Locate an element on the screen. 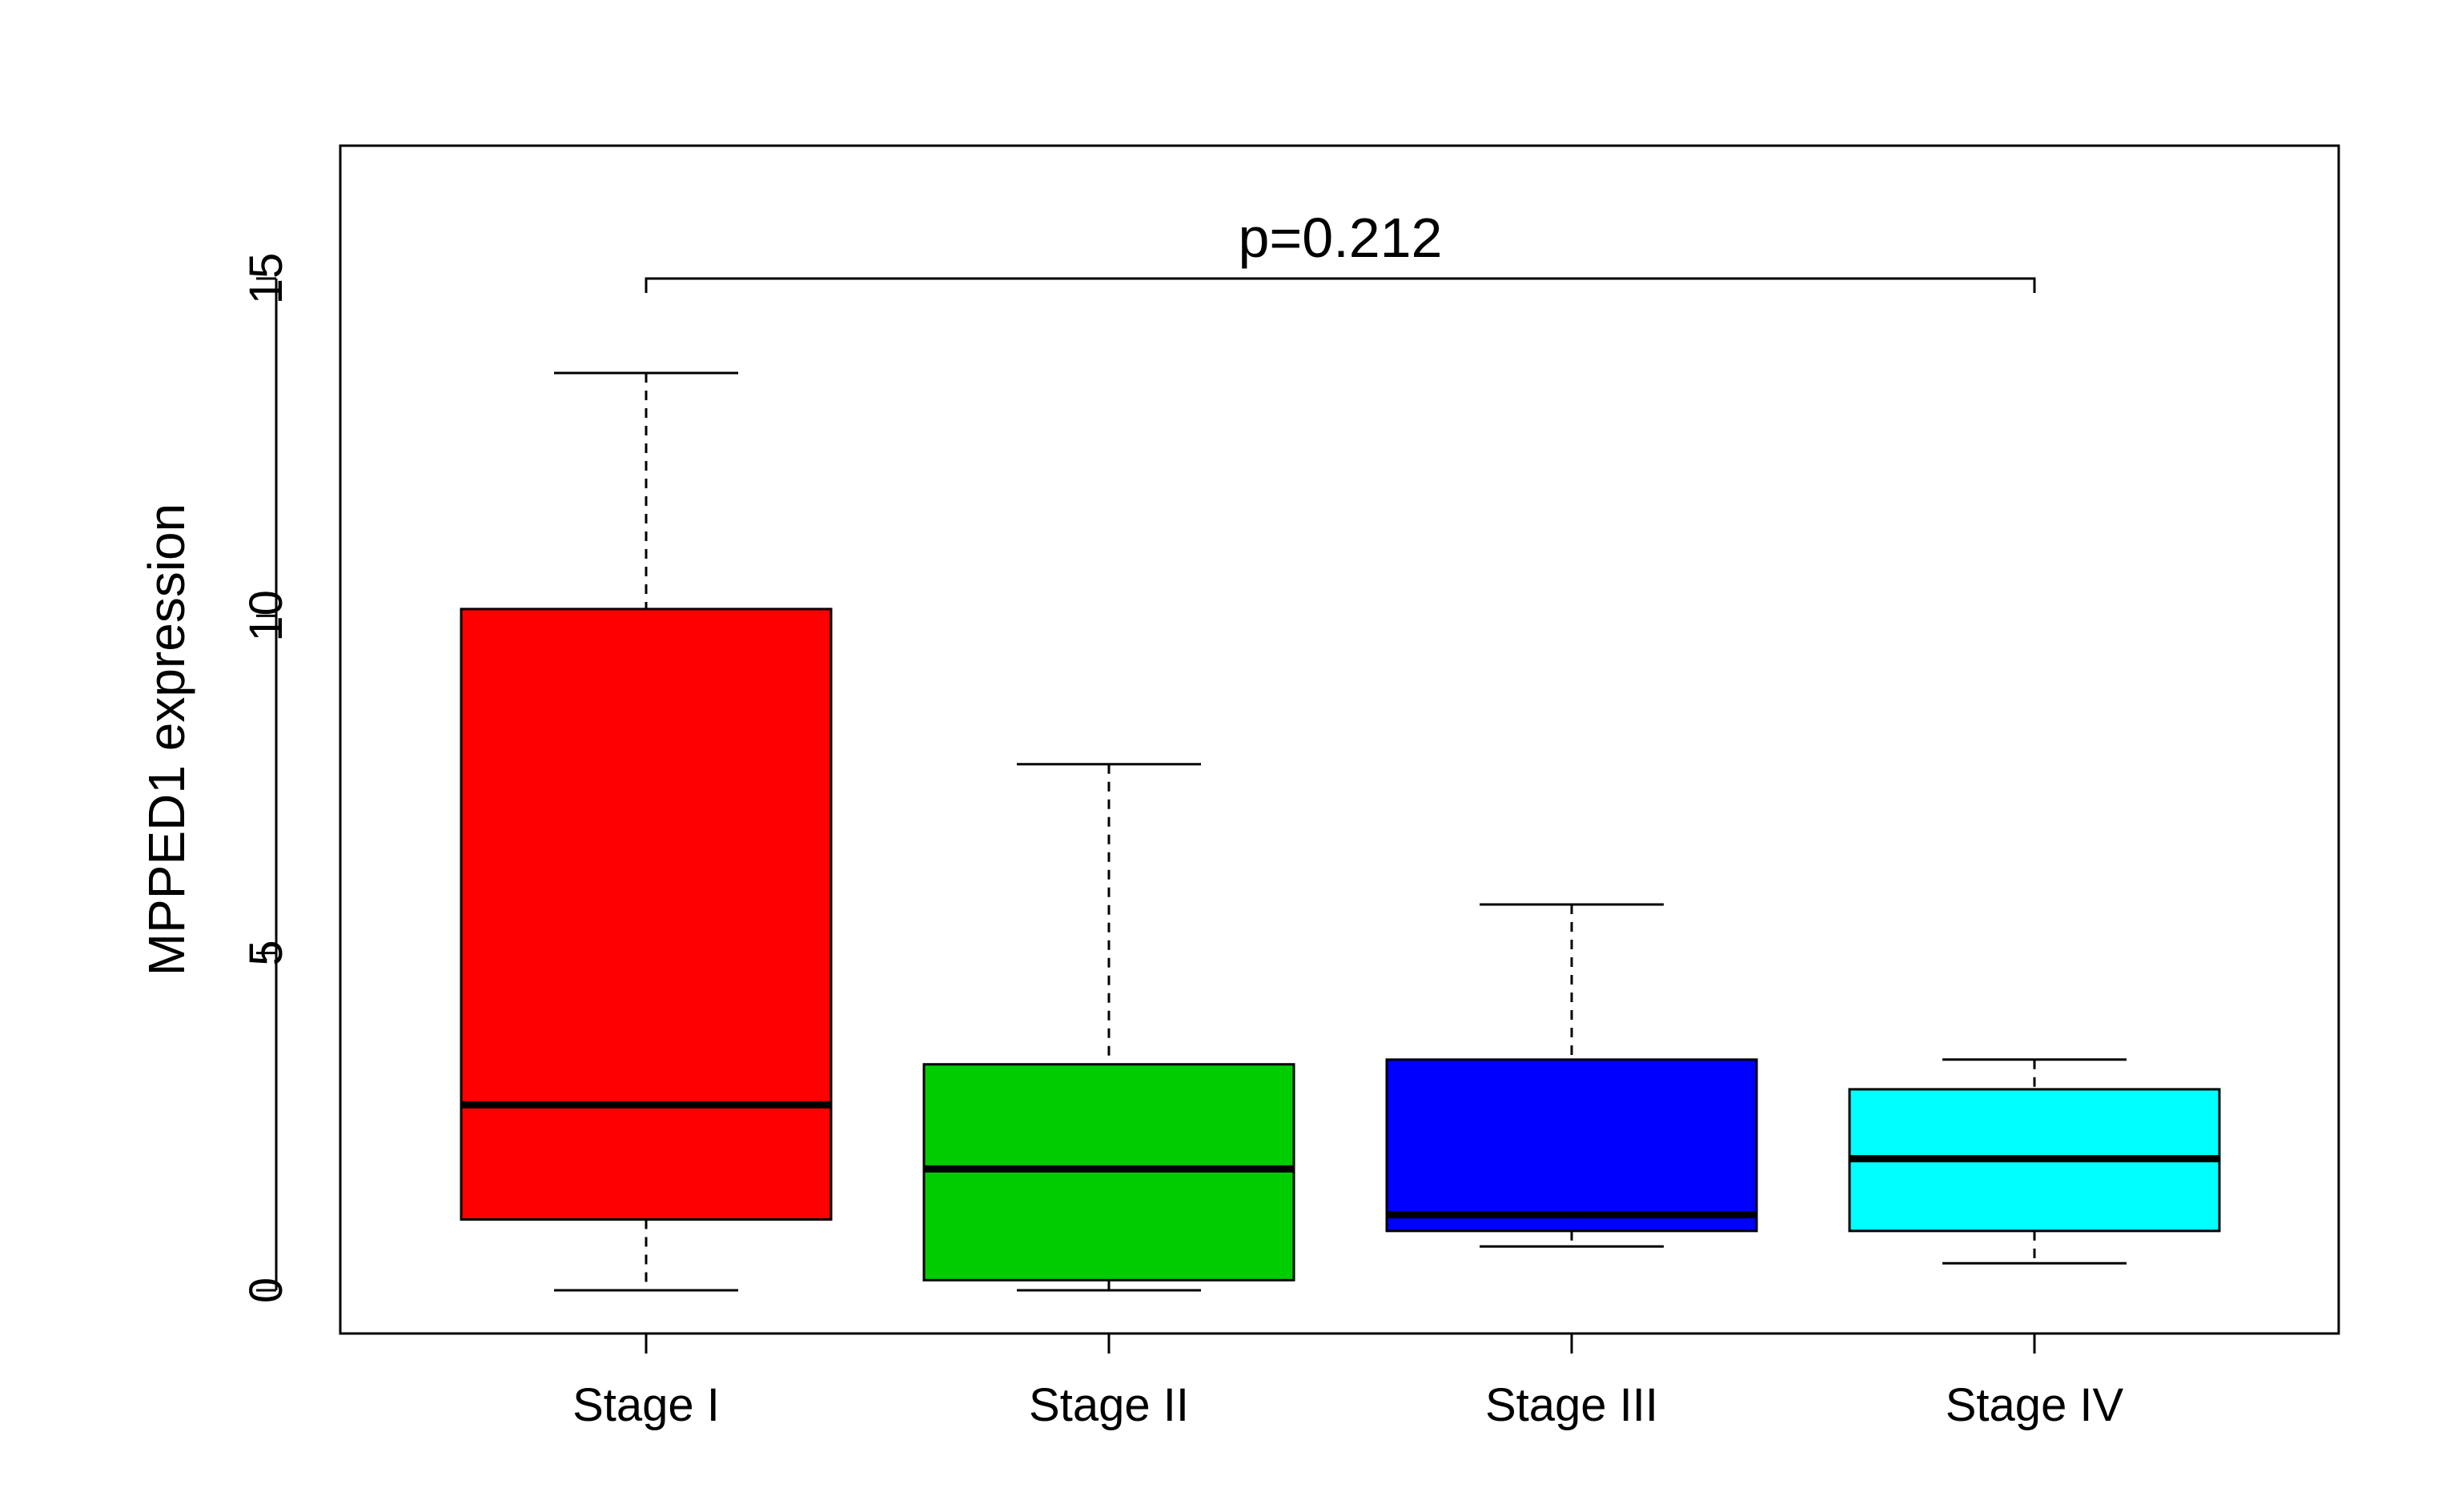  significance-annotation: p=0.212 is located at coordinates (1340, 250).